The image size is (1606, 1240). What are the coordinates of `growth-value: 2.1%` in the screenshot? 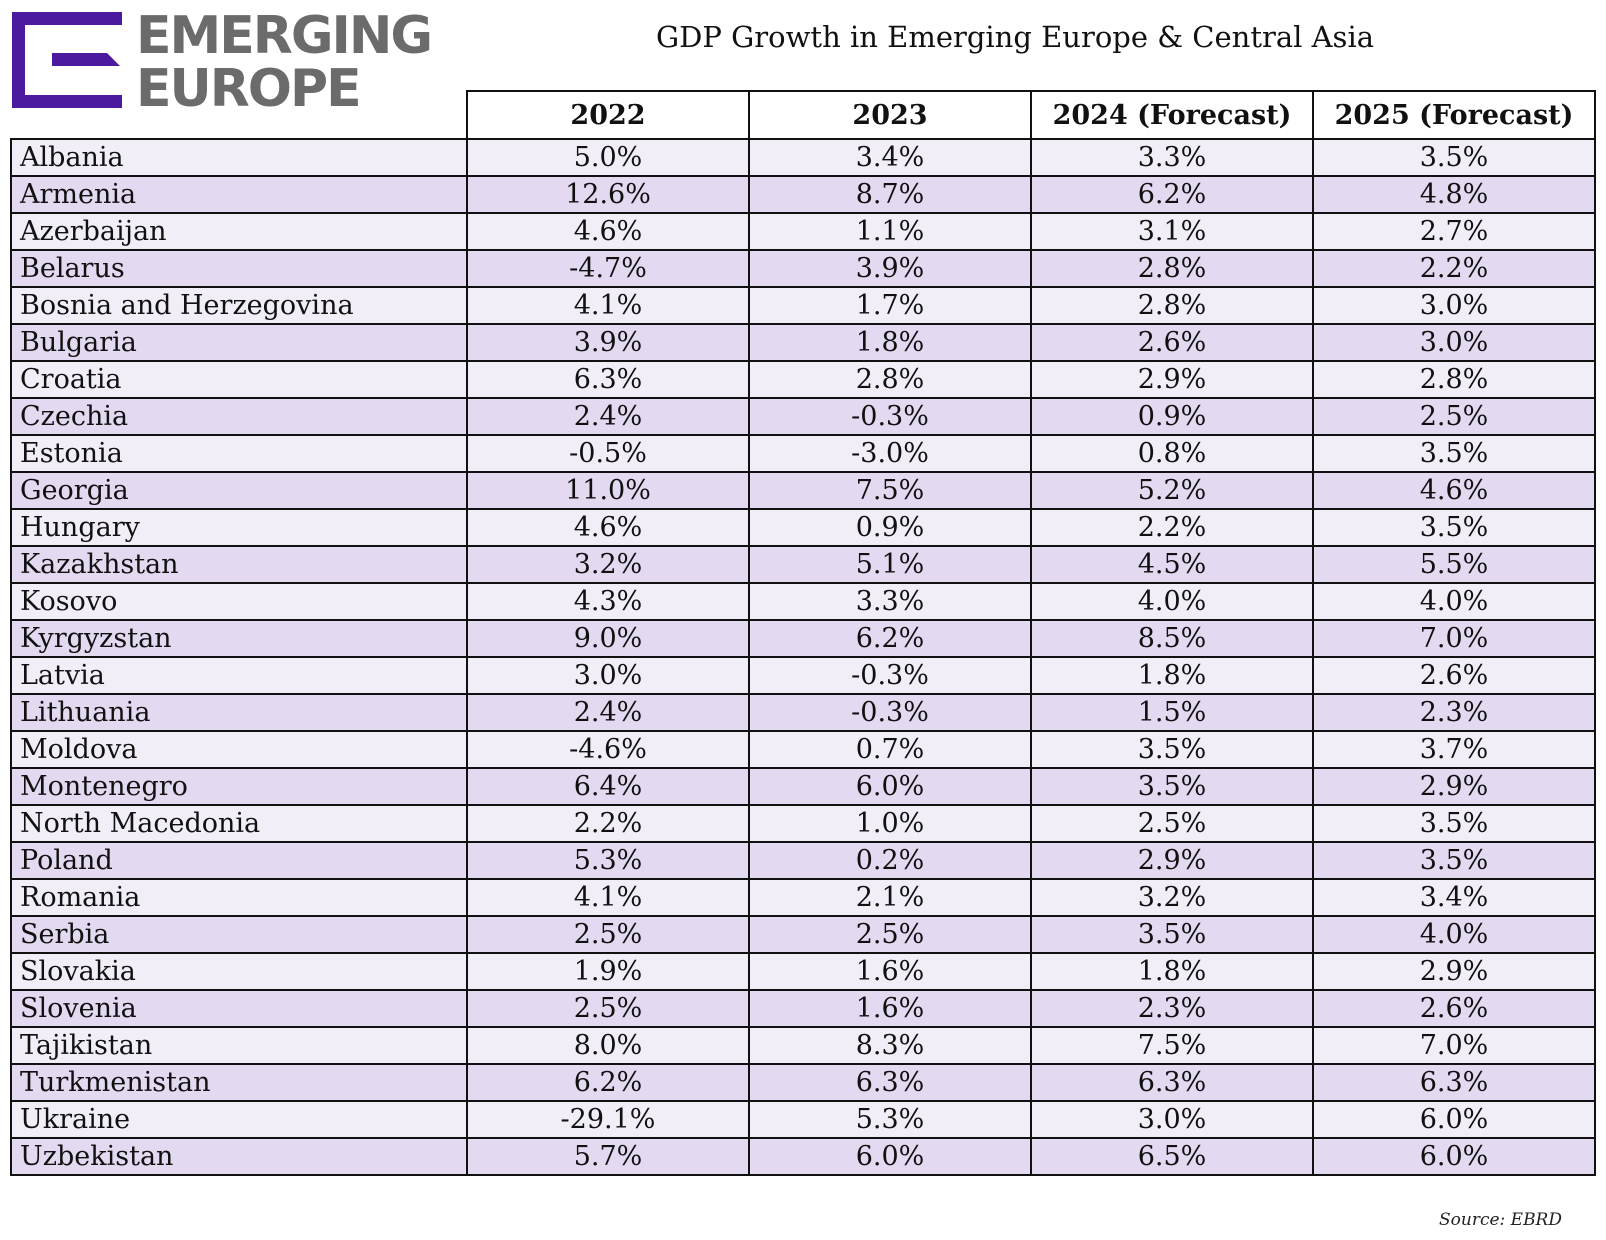 It's located at (890, 897).